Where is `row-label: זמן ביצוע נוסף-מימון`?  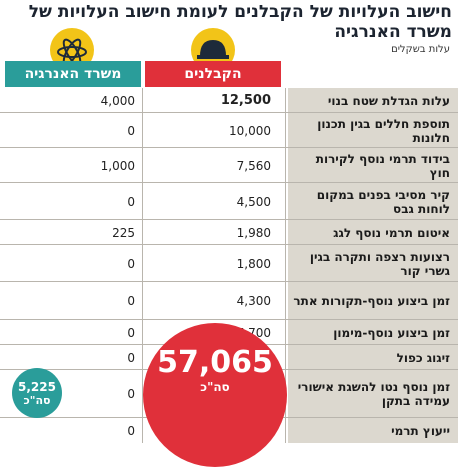
row-label: זמן ביצוע נוסף-מימון is located at coordinates (373, 332).